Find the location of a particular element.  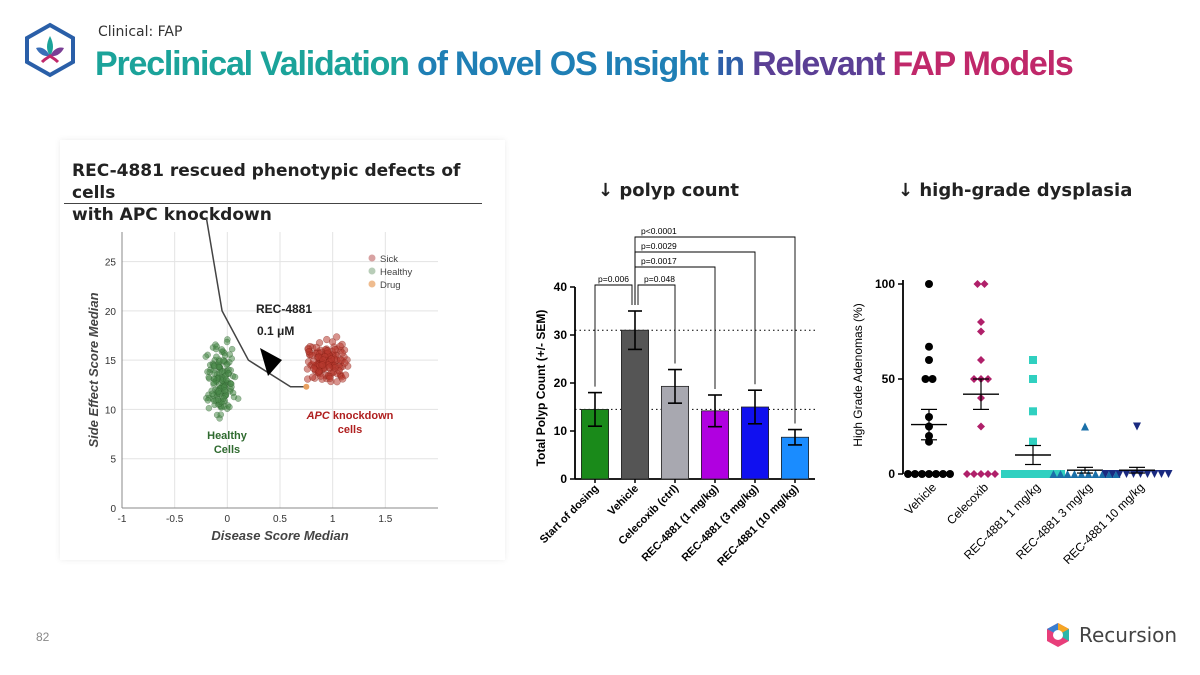

legend-label: Healthy is located at coordinates (396, 272).